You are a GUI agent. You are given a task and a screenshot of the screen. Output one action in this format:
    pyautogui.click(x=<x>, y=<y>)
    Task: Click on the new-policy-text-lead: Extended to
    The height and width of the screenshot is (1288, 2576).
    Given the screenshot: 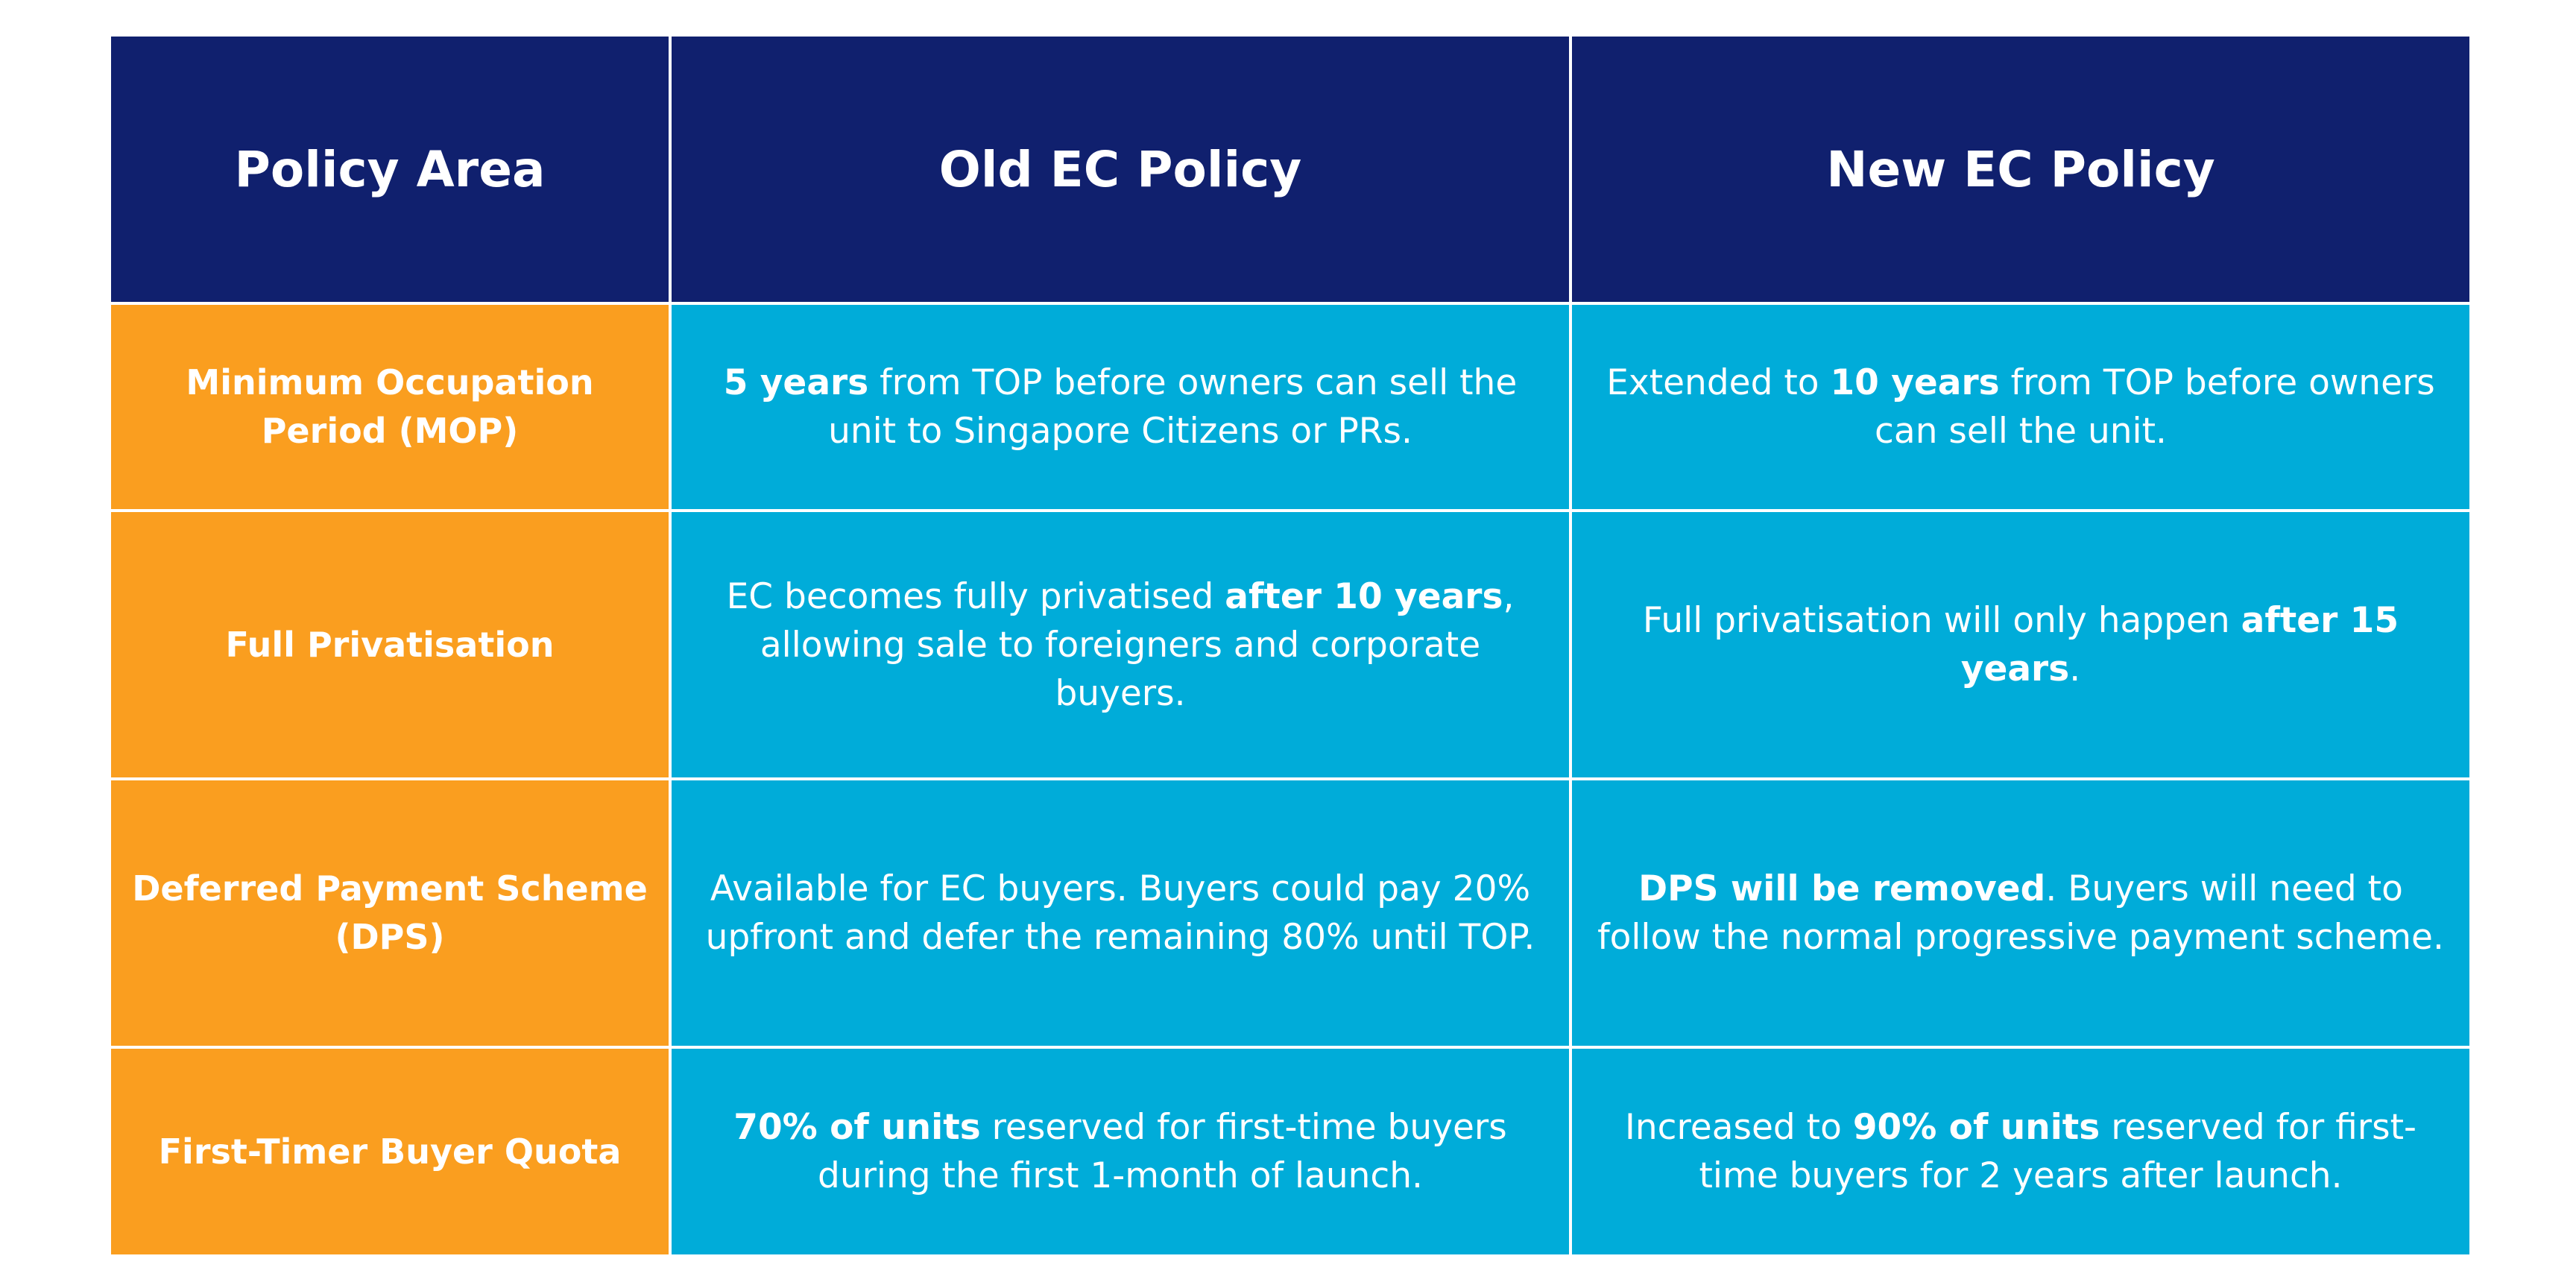 What is the action you would take?
    pyautogui.click(x=1718, y=382)
    